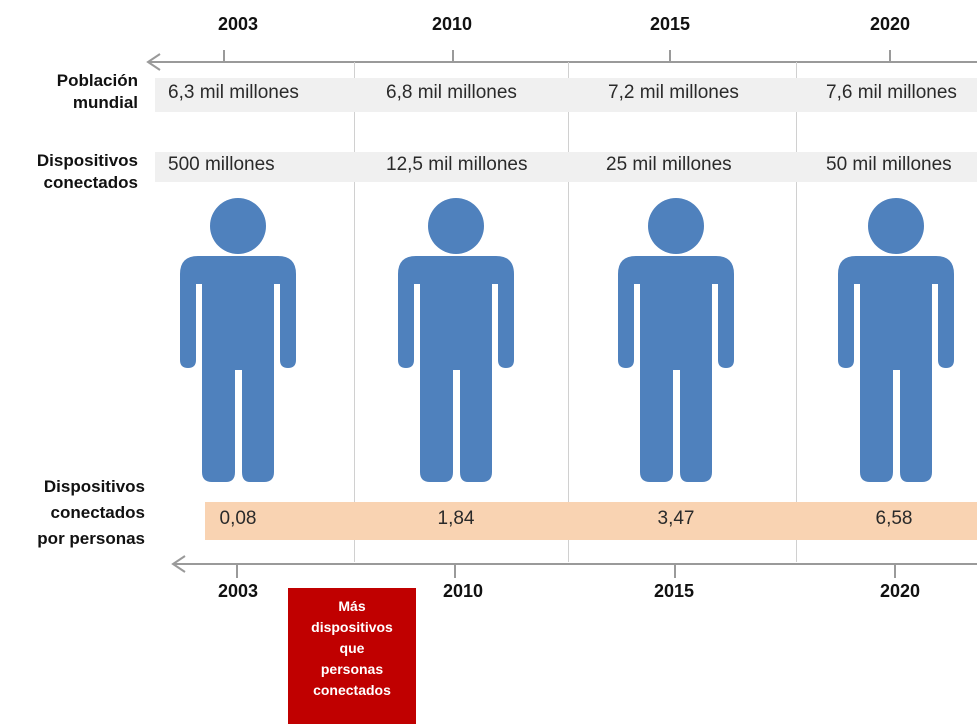  I want to click on top-year-2010: 2010, so click(452, 24).